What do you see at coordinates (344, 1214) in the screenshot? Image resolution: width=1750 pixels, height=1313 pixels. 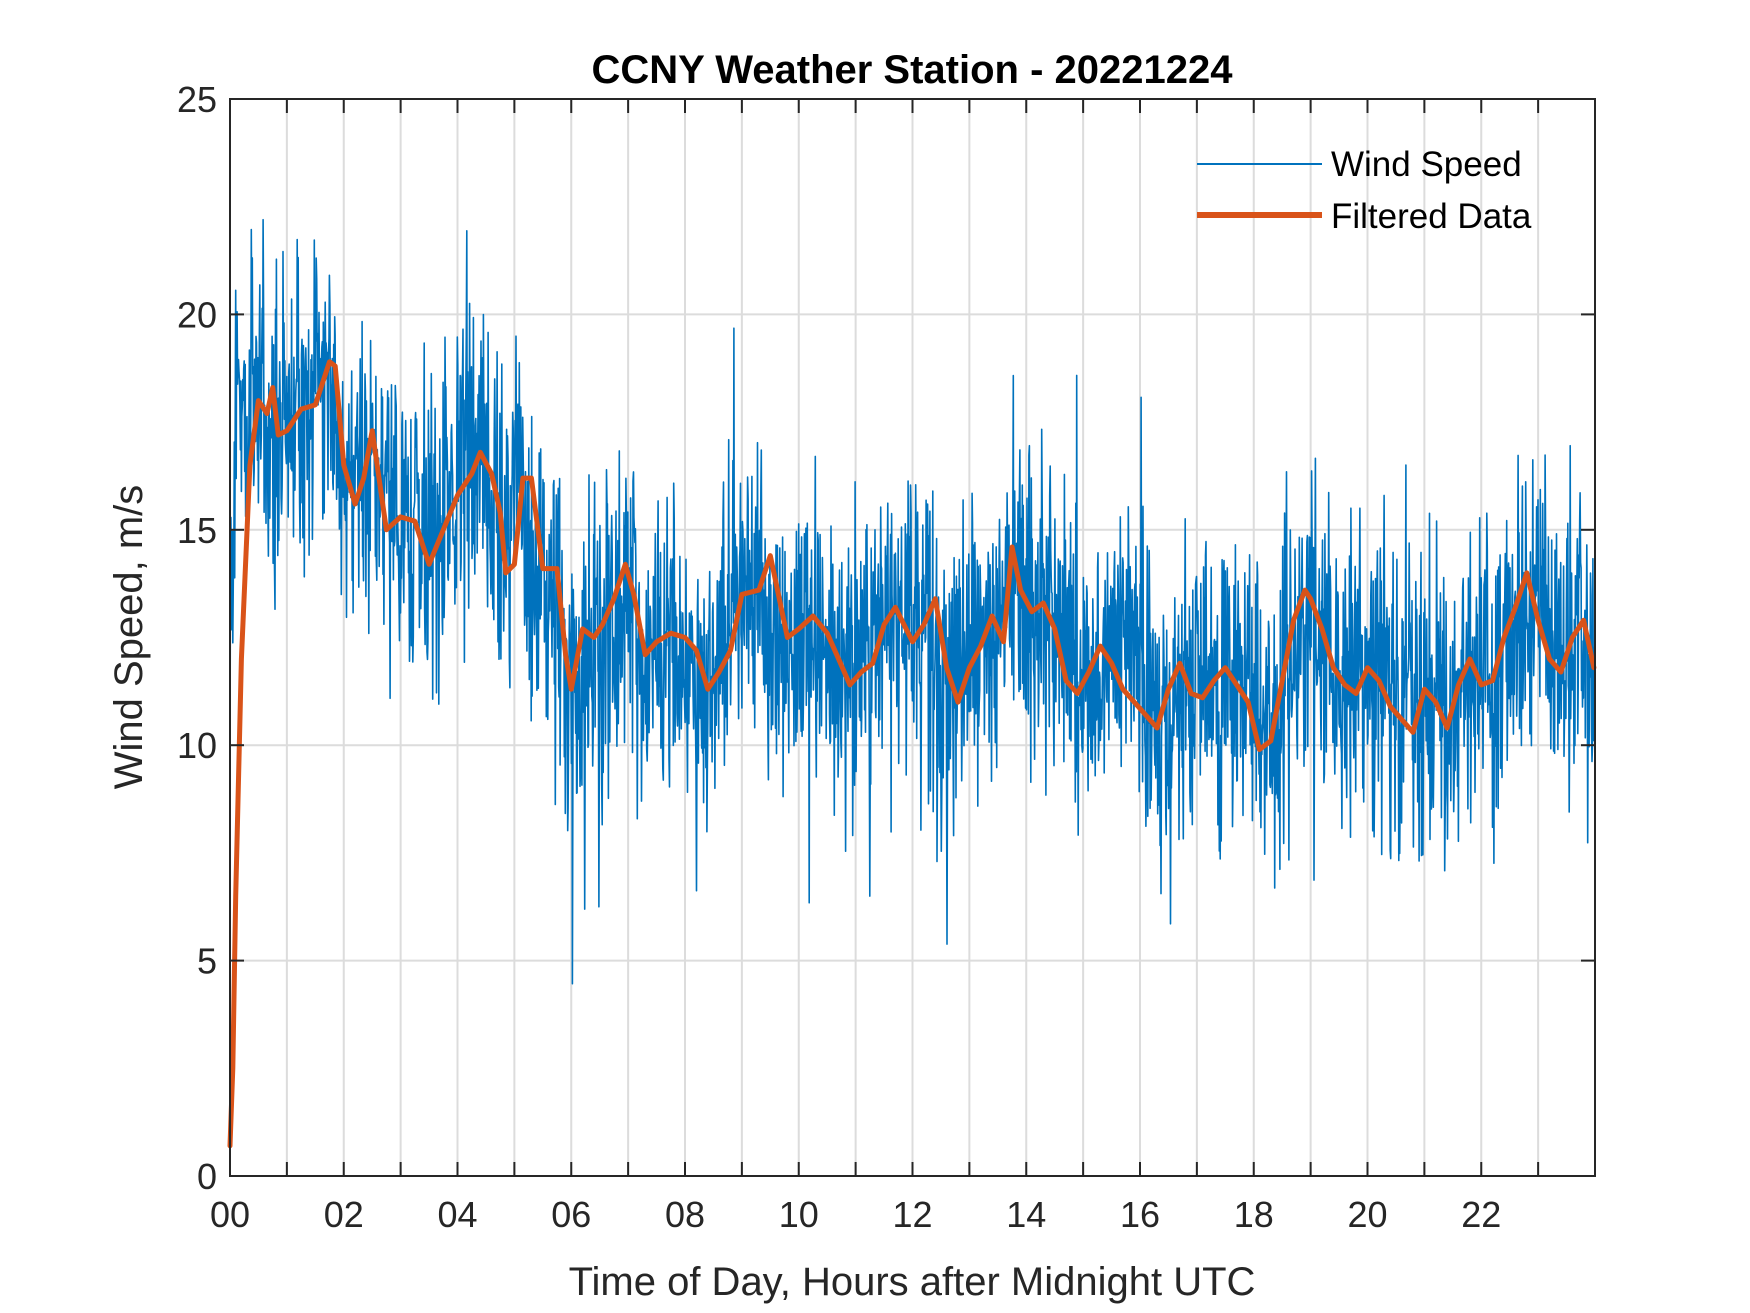 I see `x-tick-label: 02` at bounding box center [344, 1214].